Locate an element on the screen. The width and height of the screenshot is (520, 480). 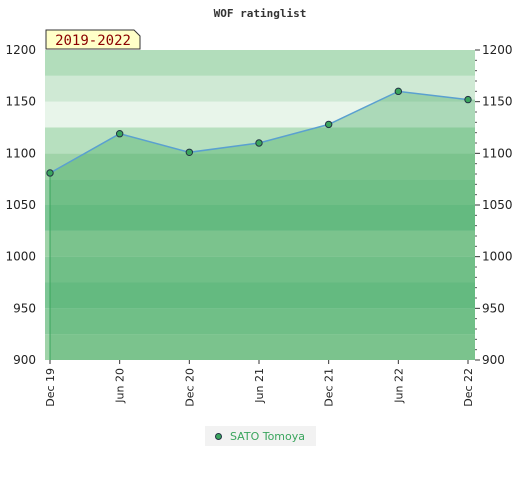
x-tick-label: Dec 21 is located at coordinates (329, 387).